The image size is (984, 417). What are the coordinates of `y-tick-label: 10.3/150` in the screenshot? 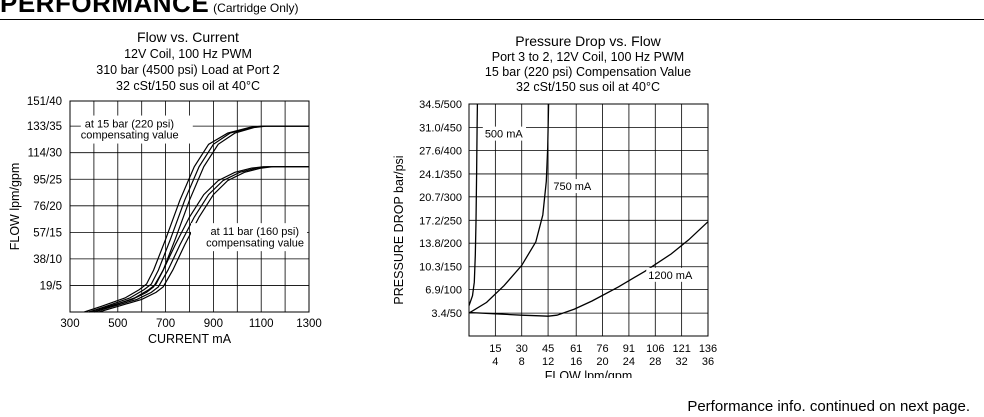 It's located at (440, 268).